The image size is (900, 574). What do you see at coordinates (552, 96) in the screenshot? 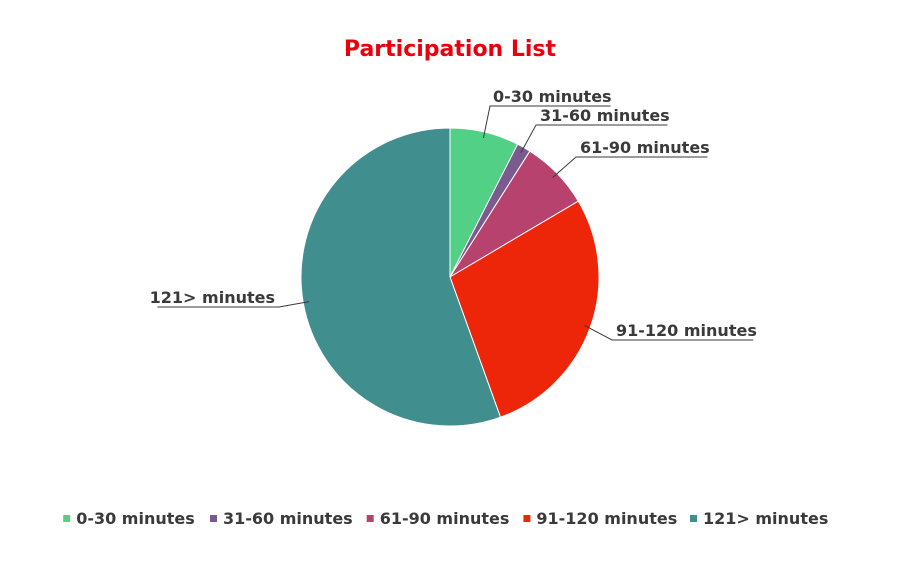
I see `slice-label: 0-30 minutes` at bounding box center [552, 96].